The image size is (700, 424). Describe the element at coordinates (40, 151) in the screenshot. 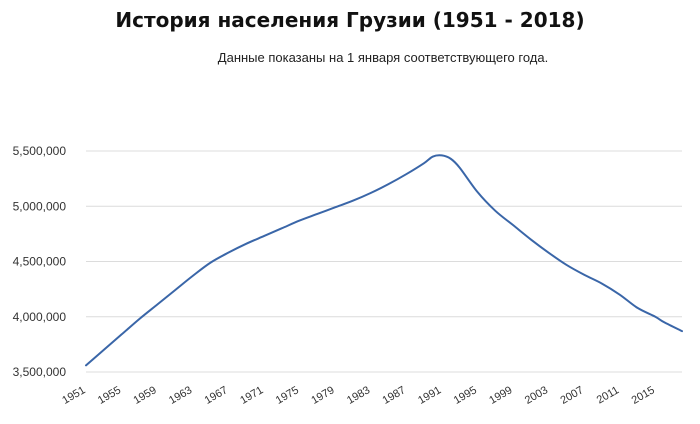

I see `y-tick-label: 5,500,000` at that location.